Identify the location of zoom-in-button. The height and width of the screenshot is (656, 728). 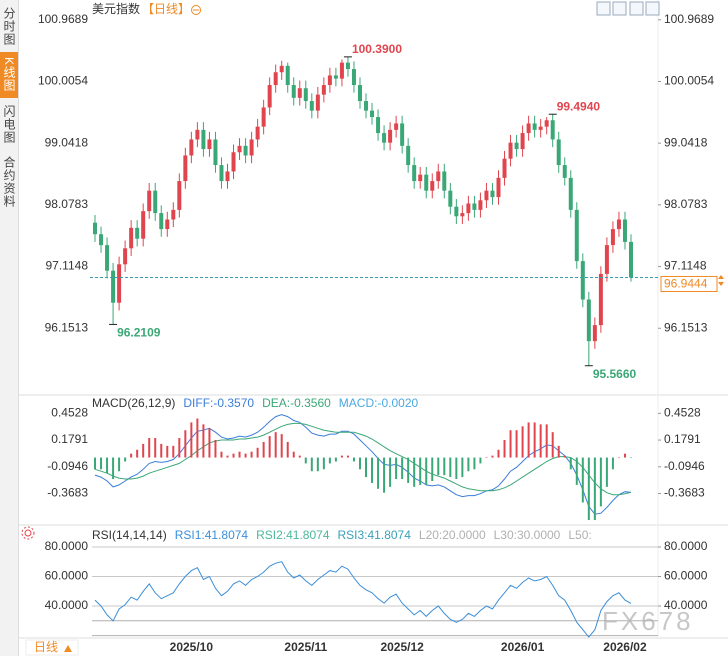
(603, 8).